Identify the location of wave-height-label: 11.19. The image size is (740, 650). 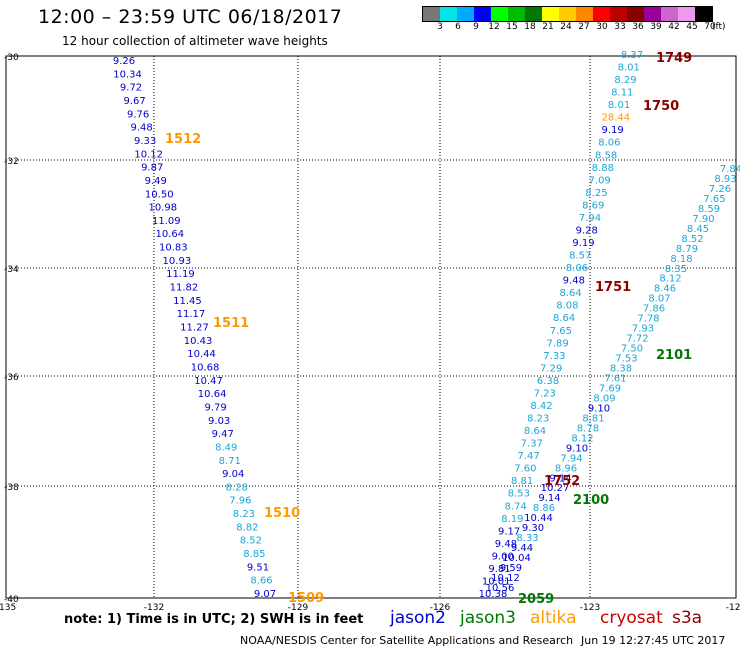
(180, 274).